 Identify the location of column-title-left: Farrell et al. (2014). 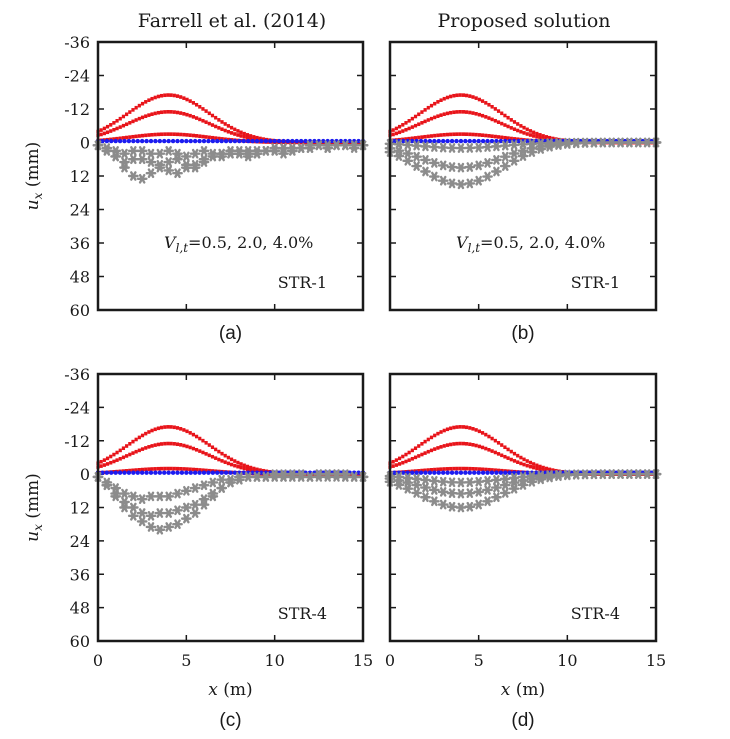
(232, 21).